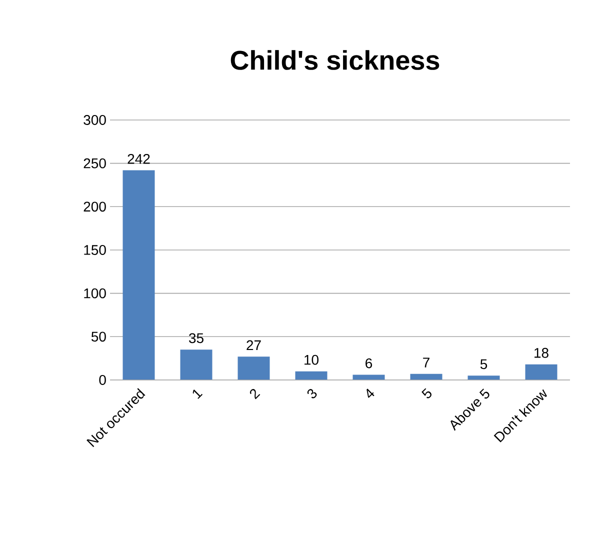  I want to click on data-label: 5, so click(484, 364).